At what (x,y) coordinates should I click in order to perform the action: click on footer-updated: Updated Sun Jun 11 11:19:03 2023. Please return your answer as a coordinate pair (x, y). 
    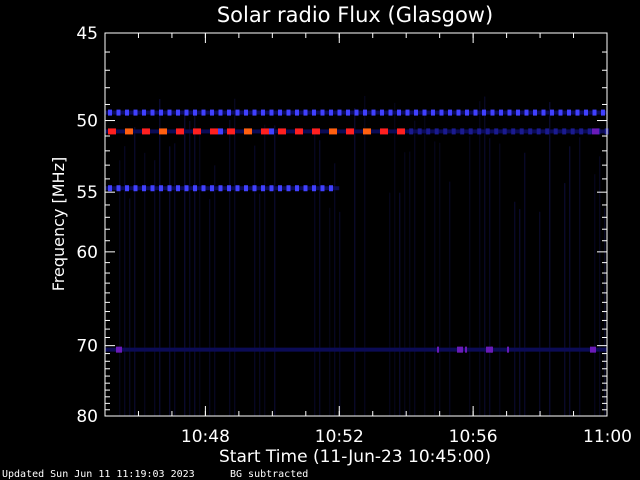
    Looking at the image, I should click on (98, 474).